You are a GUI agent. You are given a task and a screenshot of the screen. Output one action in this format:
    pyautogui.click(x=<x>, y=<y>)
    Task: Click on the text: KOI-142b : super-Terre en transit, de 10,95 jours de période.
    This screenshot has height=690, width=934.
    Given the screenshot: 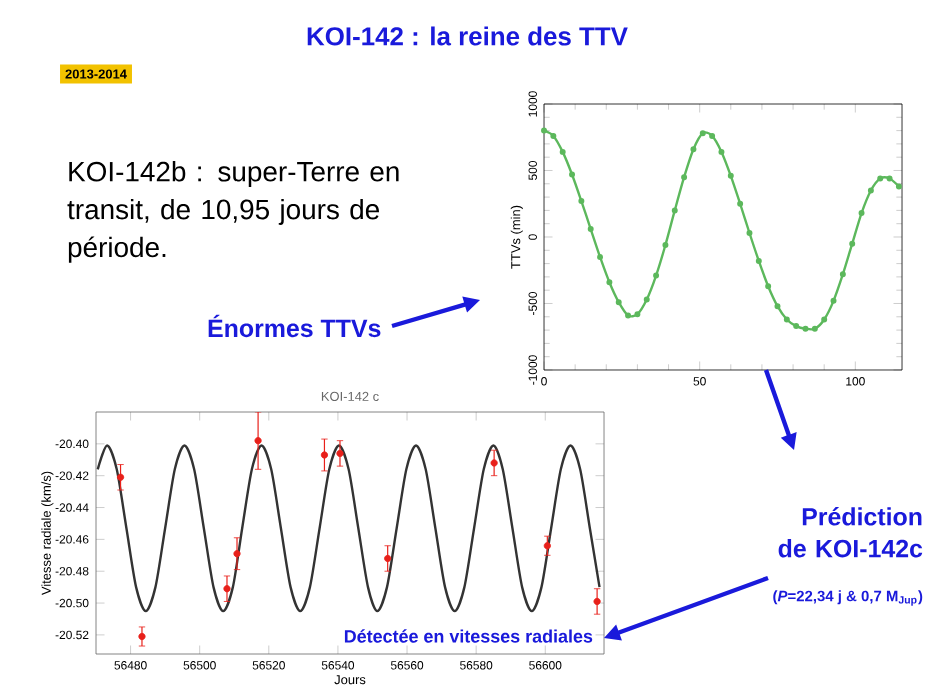 What is the action you would take?
    pyautogui.click(x=233, y=212)
    